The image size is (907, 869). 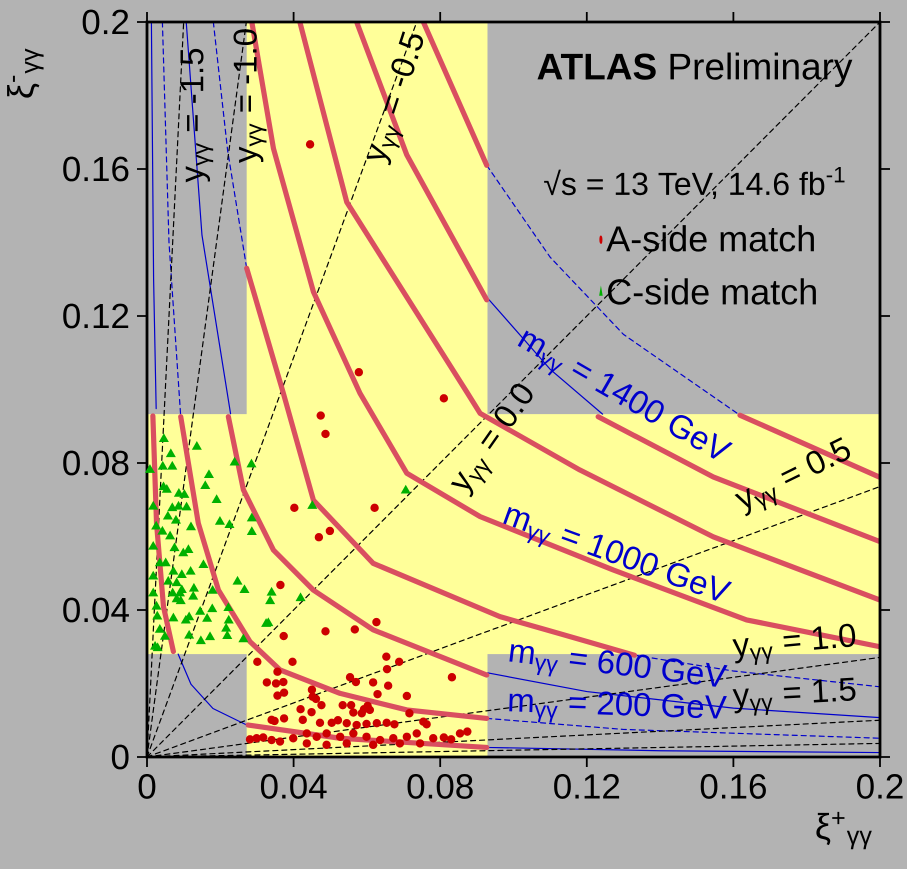 I want to click on annotation: ATLAS Preliminary, so click(x=694, y=70).